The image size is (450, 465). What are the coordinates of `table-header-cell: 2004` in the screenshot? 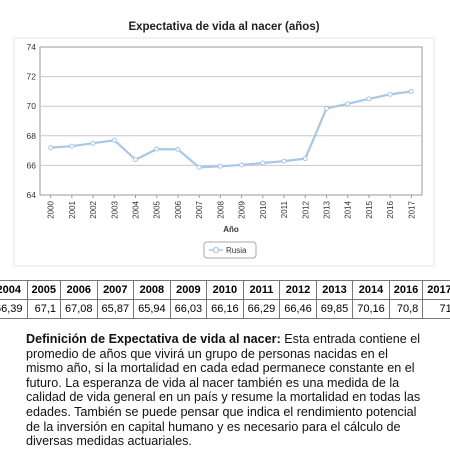 It's located at (14, 290).